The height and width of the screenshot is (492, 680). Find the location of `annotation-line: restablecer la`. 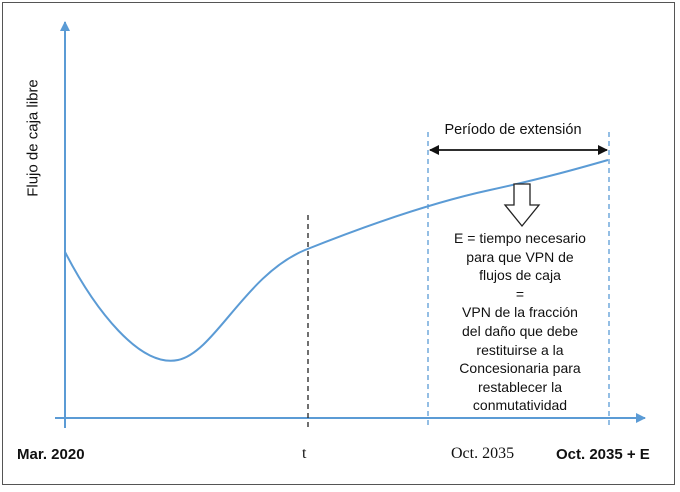

annotation-line: restablecer la is located at coordinates (520, 386).